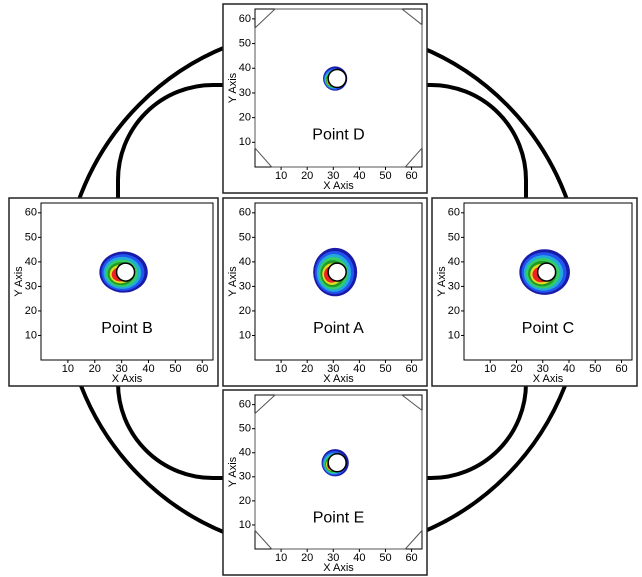 The image size is (642, 577). Describe the element at coordinates (338, 328) in the screenshot. I see `panel-label: Point A` at that location.